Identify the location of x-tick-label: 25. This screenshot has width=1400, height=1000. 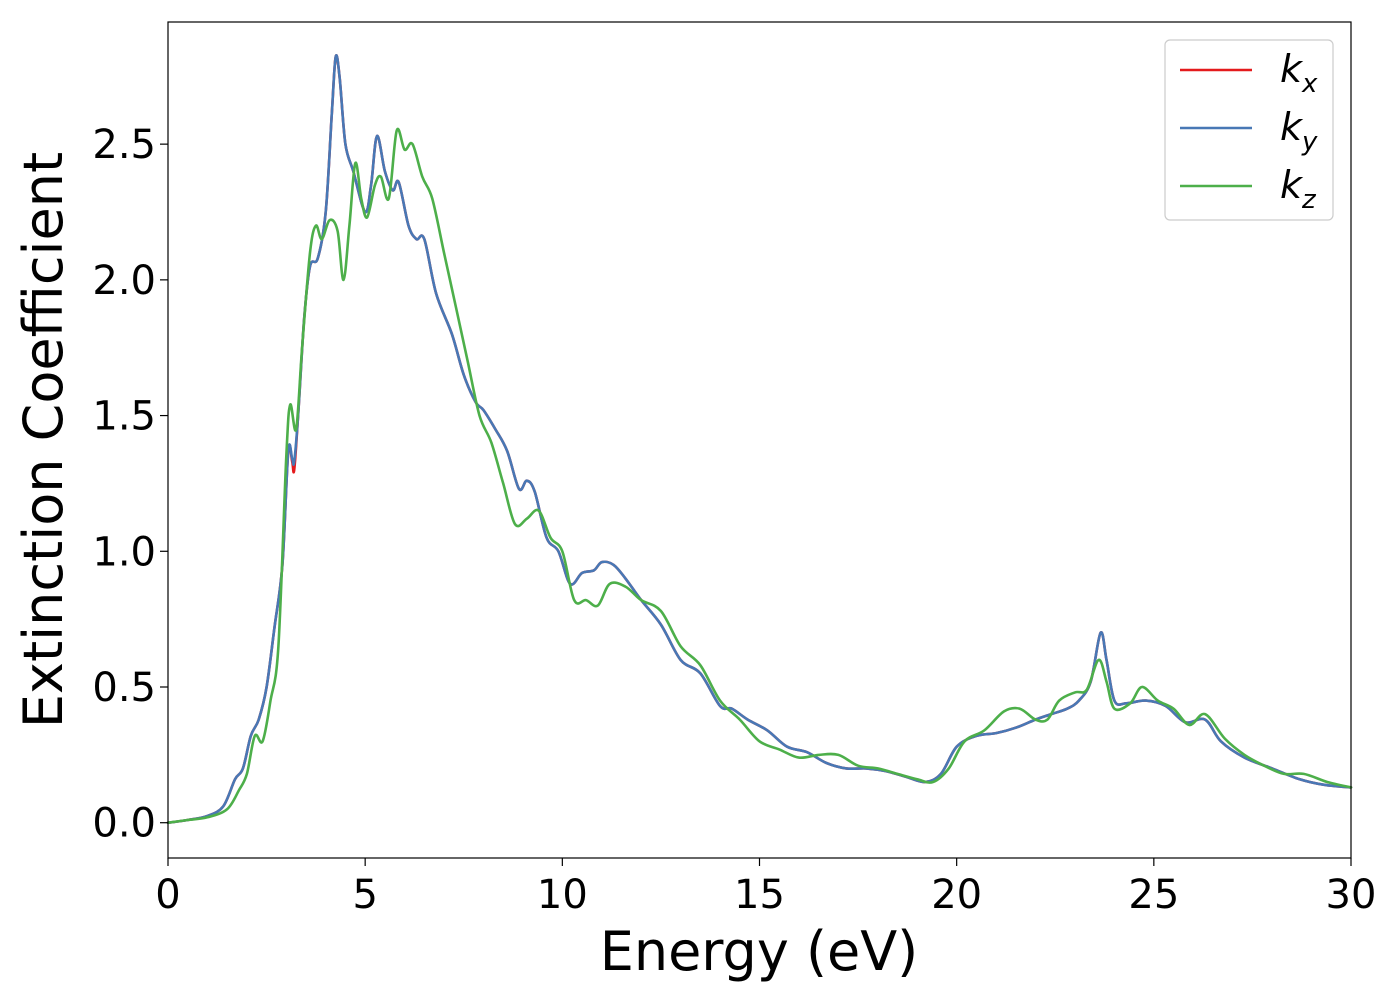
(1153, 895).